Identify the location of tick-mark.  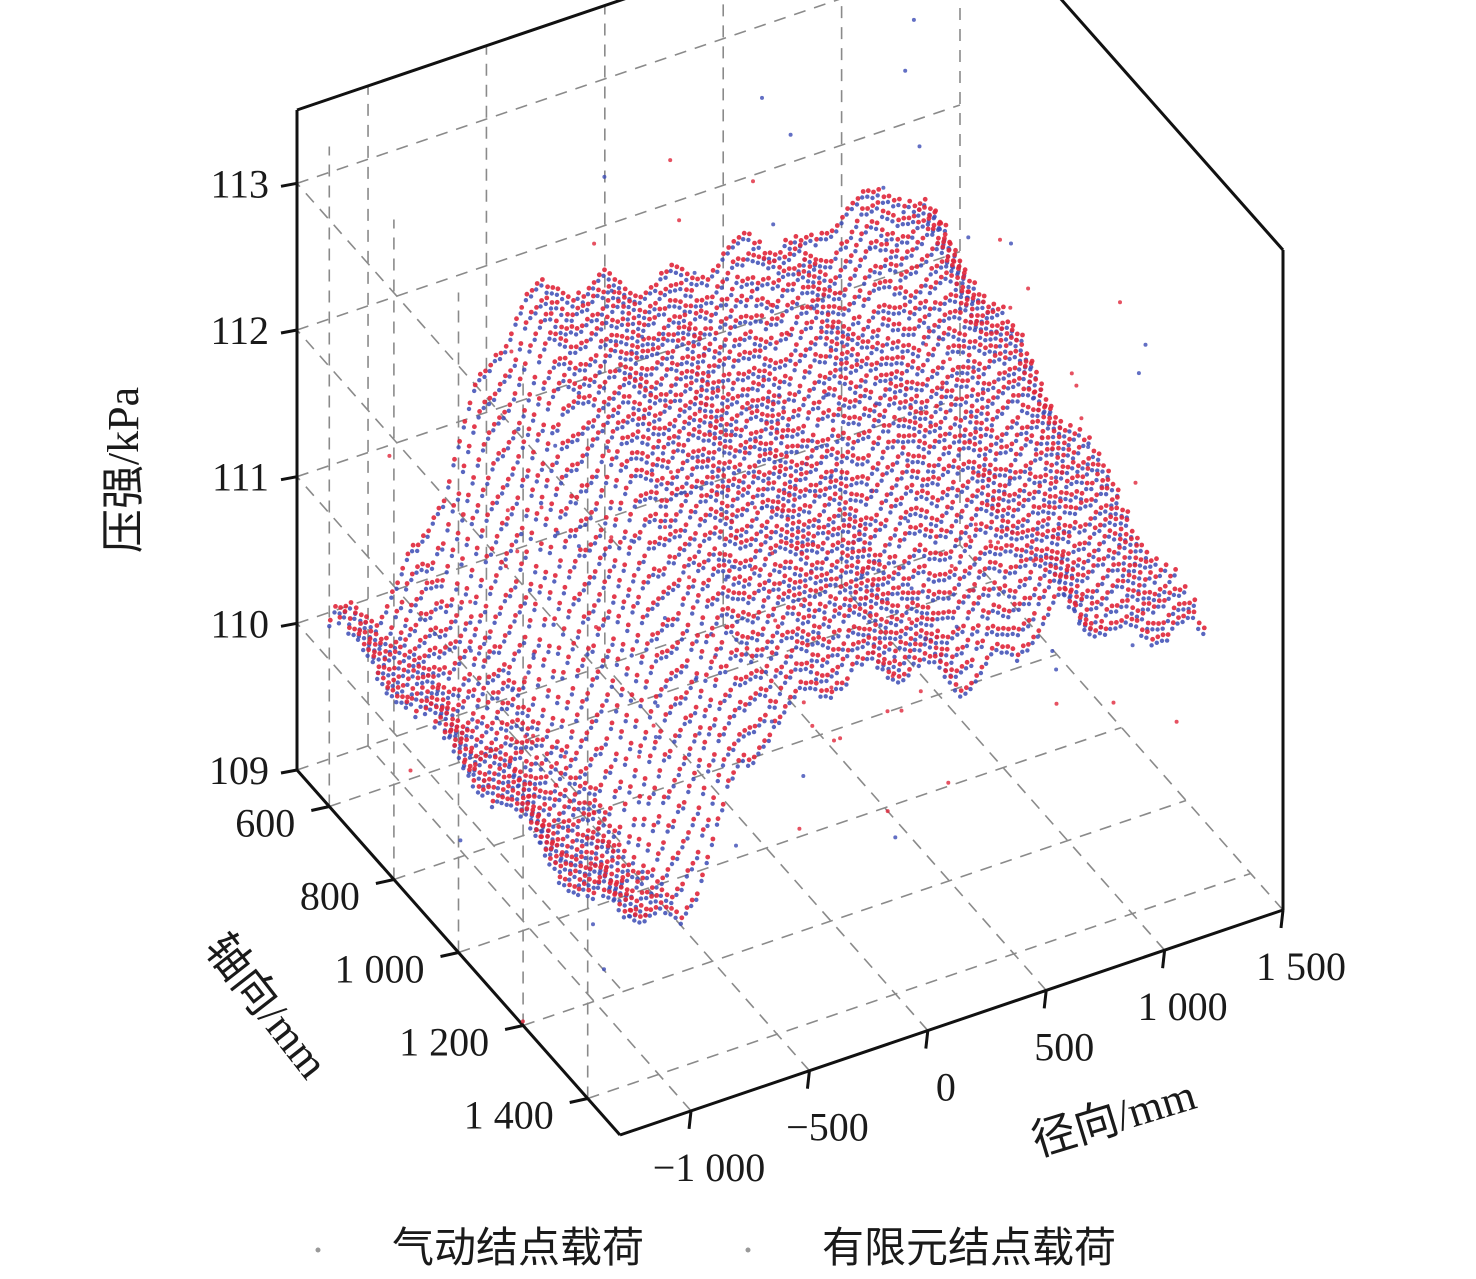
(808, 1080).